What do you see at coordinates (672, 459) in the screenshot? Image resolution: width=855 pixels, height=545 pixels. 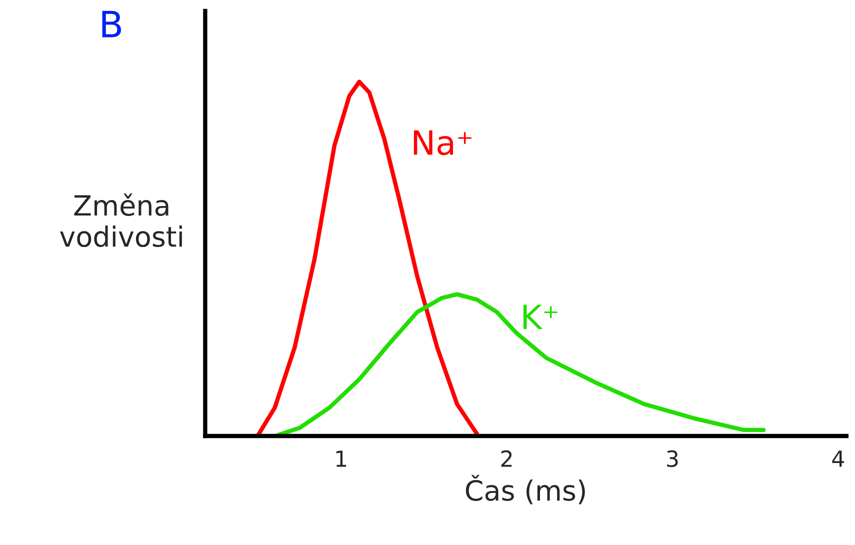 I see `x-tick-label: 3` at bounding box center [672, 459].